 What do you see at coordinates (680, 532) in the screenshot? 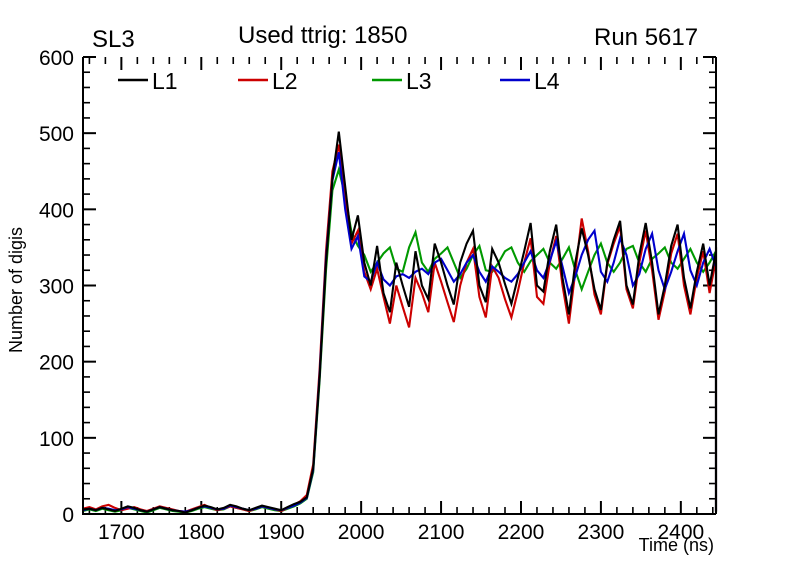
I see `x-tick-label: 2400` at bounding box center [680, 532].